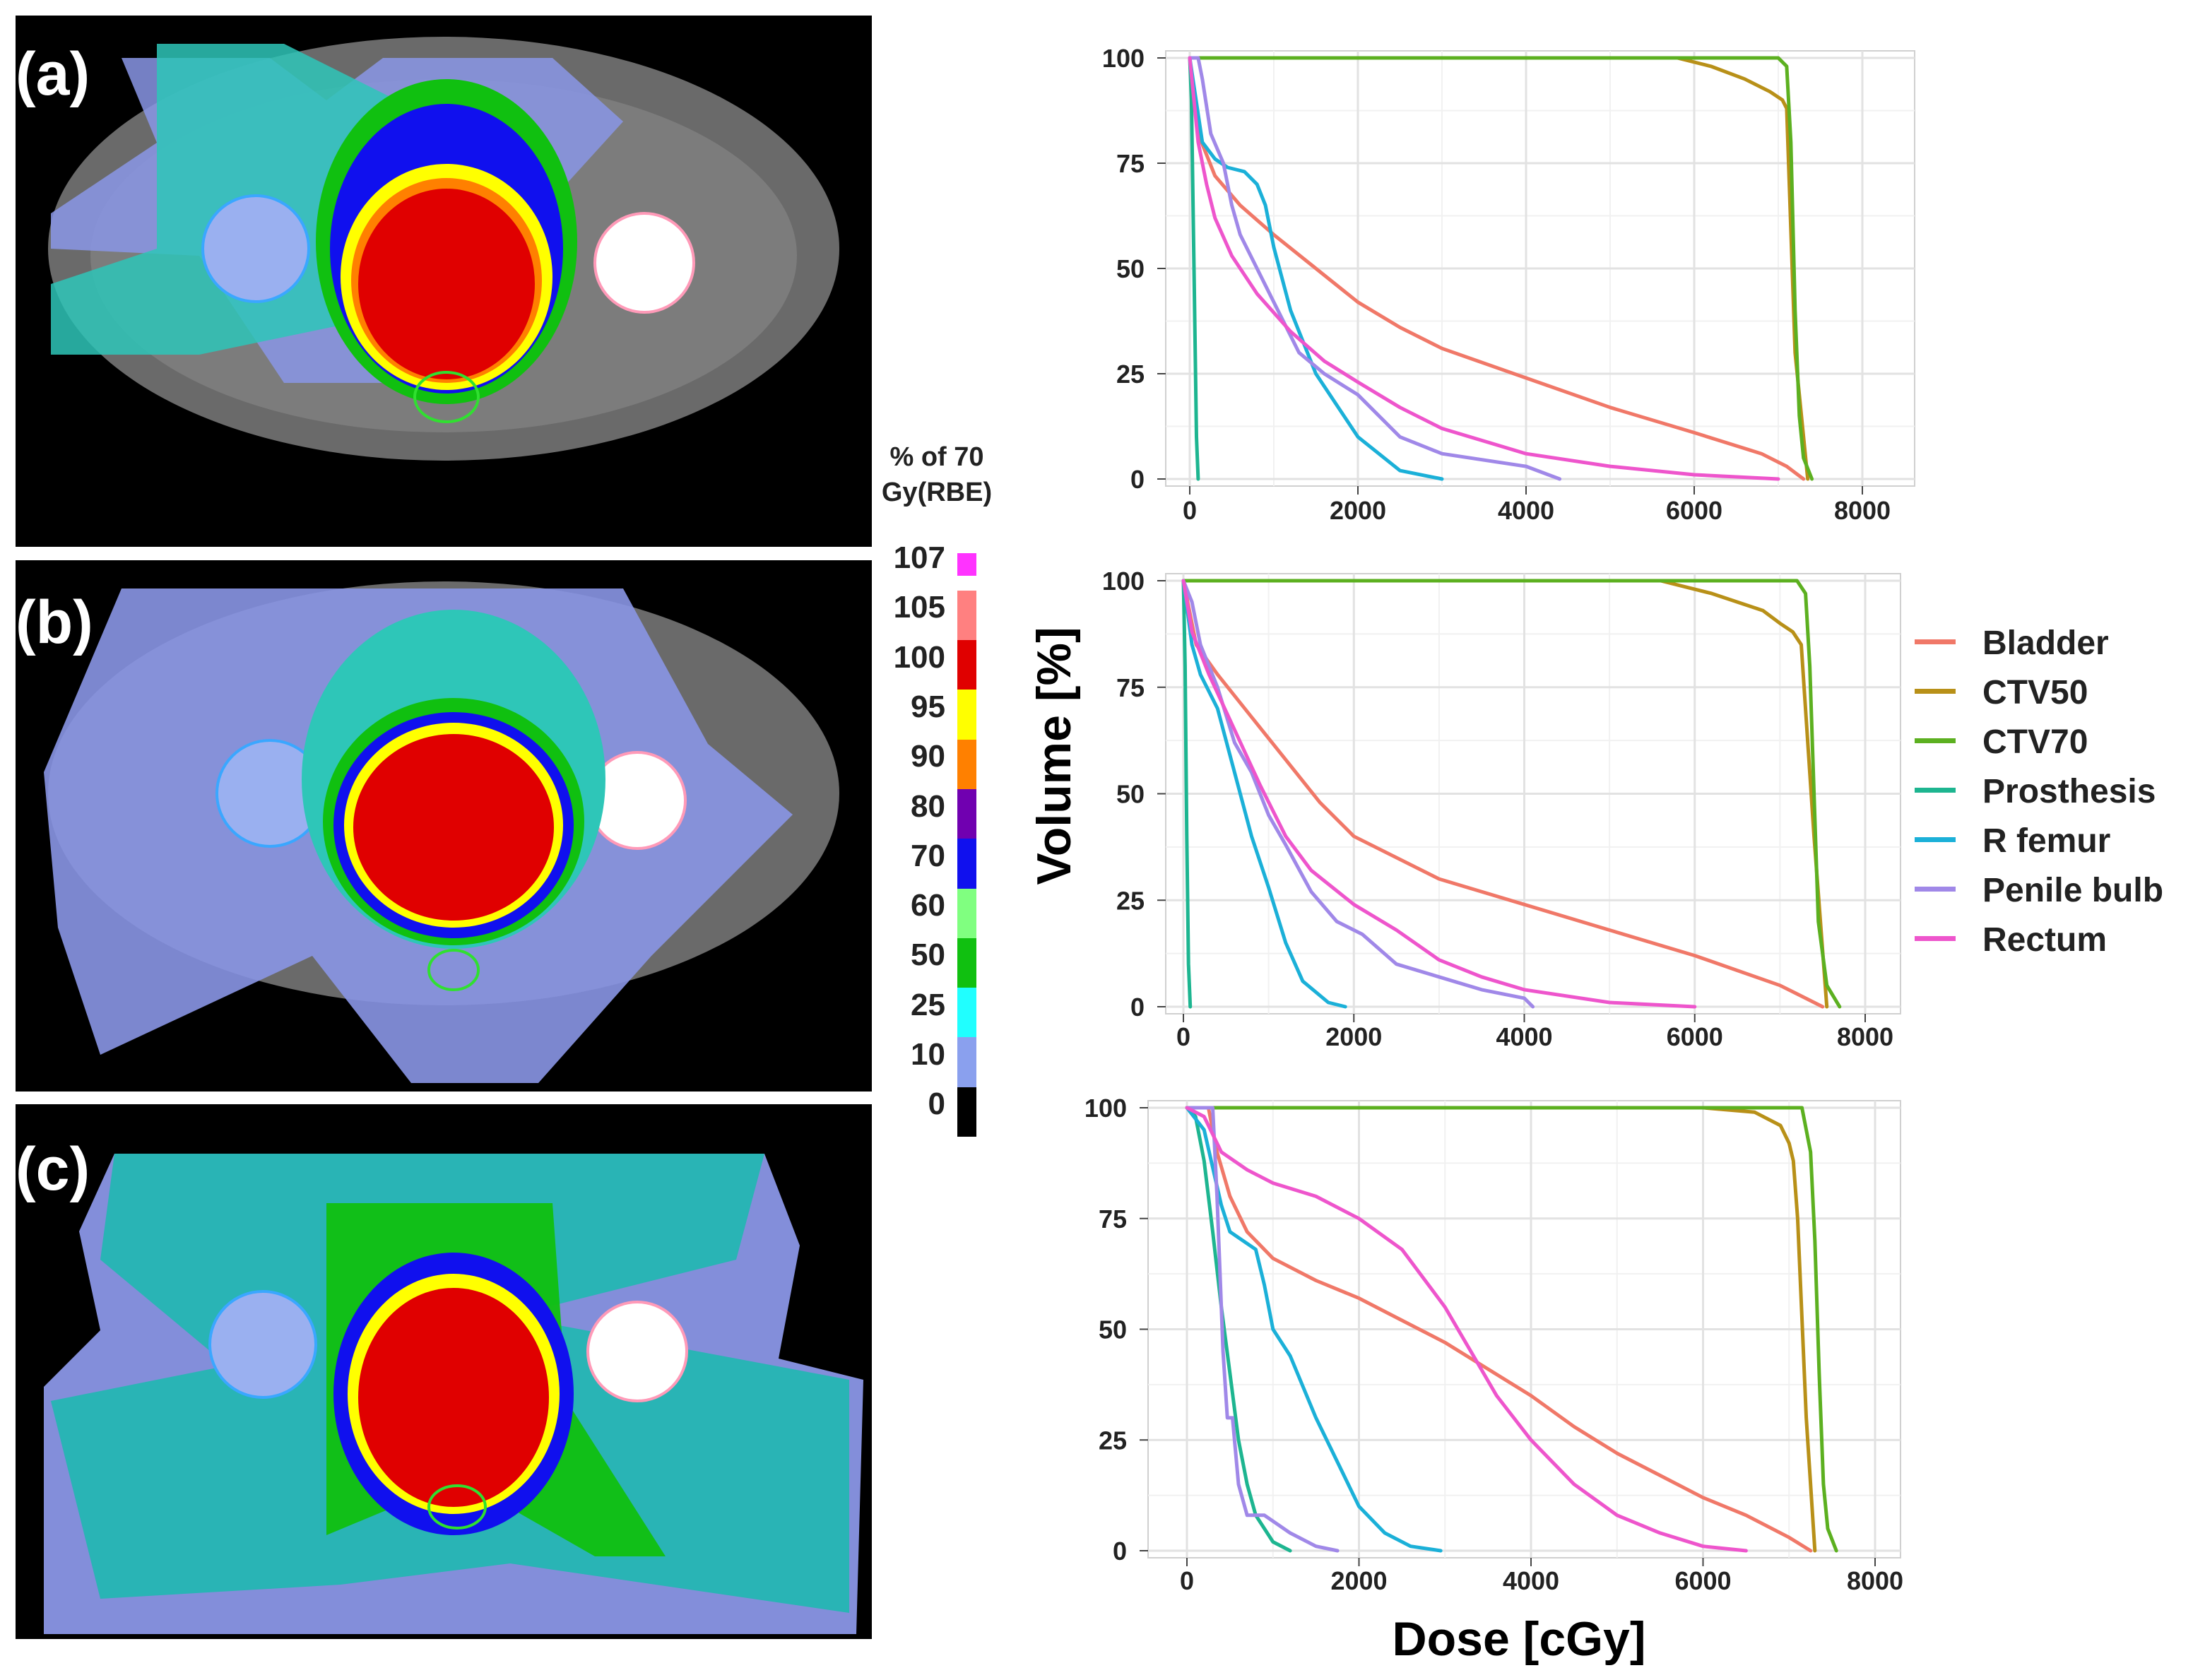 The width and height of the screenshot is (2193, 1680). Describe the element at coordinates (2035, 692) in the screenshot. I see `legend-label: CTV50` at that location.